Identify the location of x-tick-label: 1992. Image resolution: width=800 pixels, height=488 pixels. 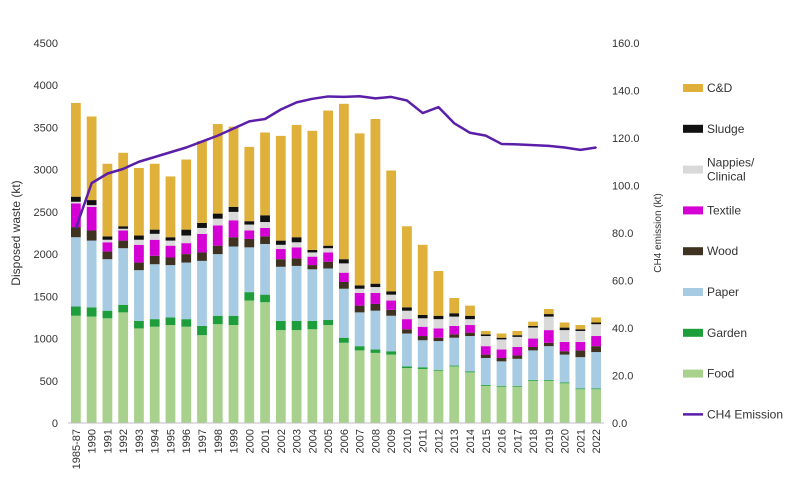
(124, 441).